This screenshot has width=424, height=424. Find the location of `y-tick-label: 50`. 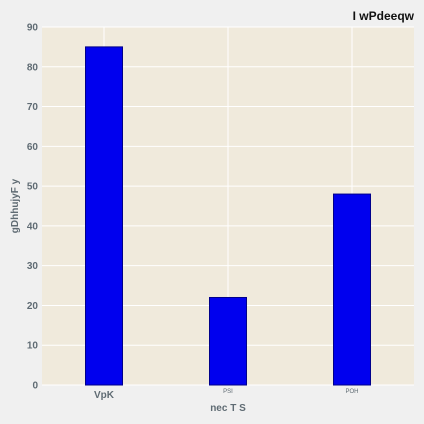

y-tick-label: 50 is located at coordinates (33, 187).